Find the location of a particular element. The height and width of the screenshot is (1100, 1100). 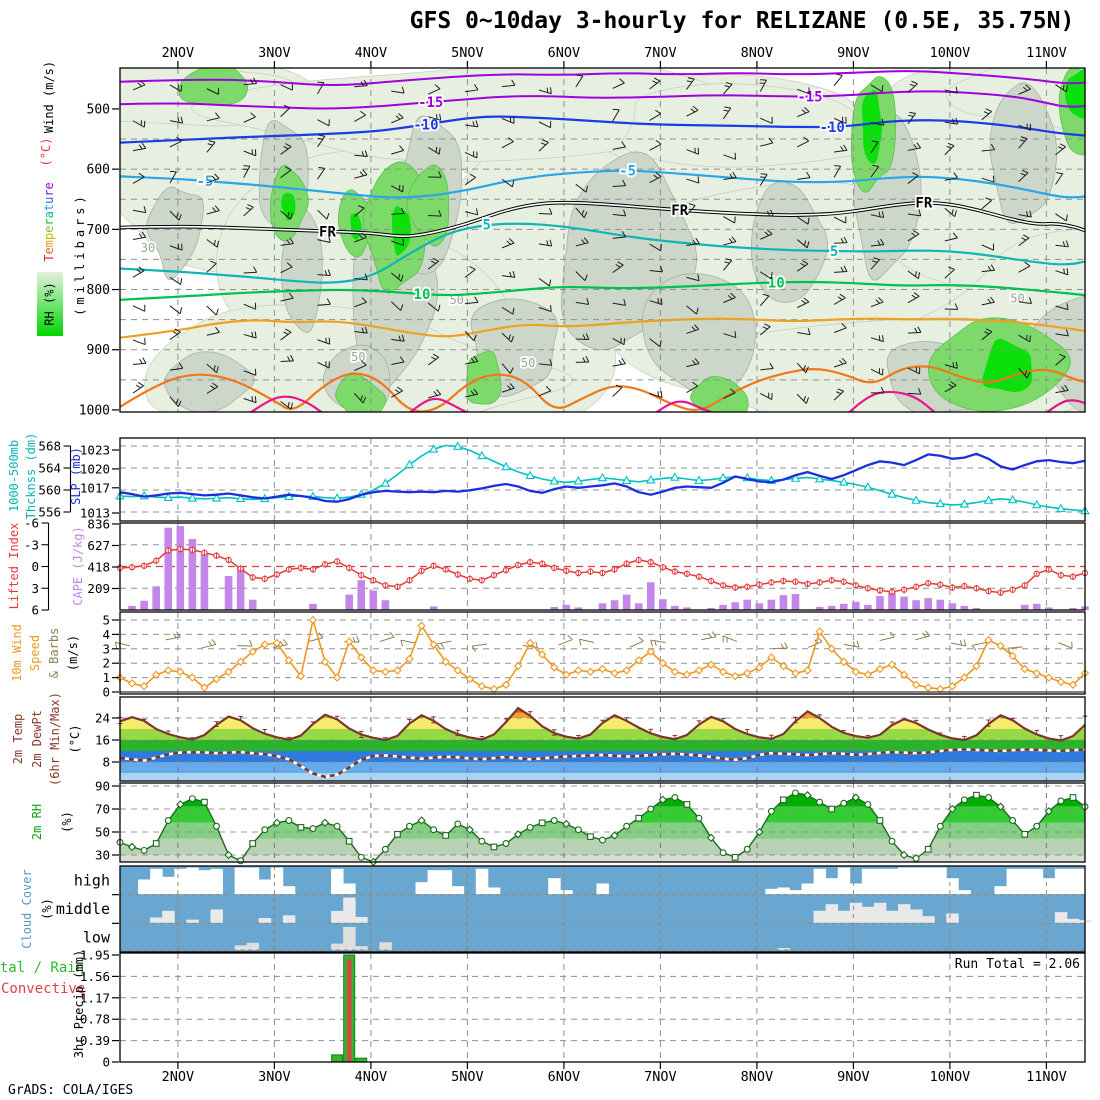

date-label-top: 6NOV is located at coordinates (564, 53).